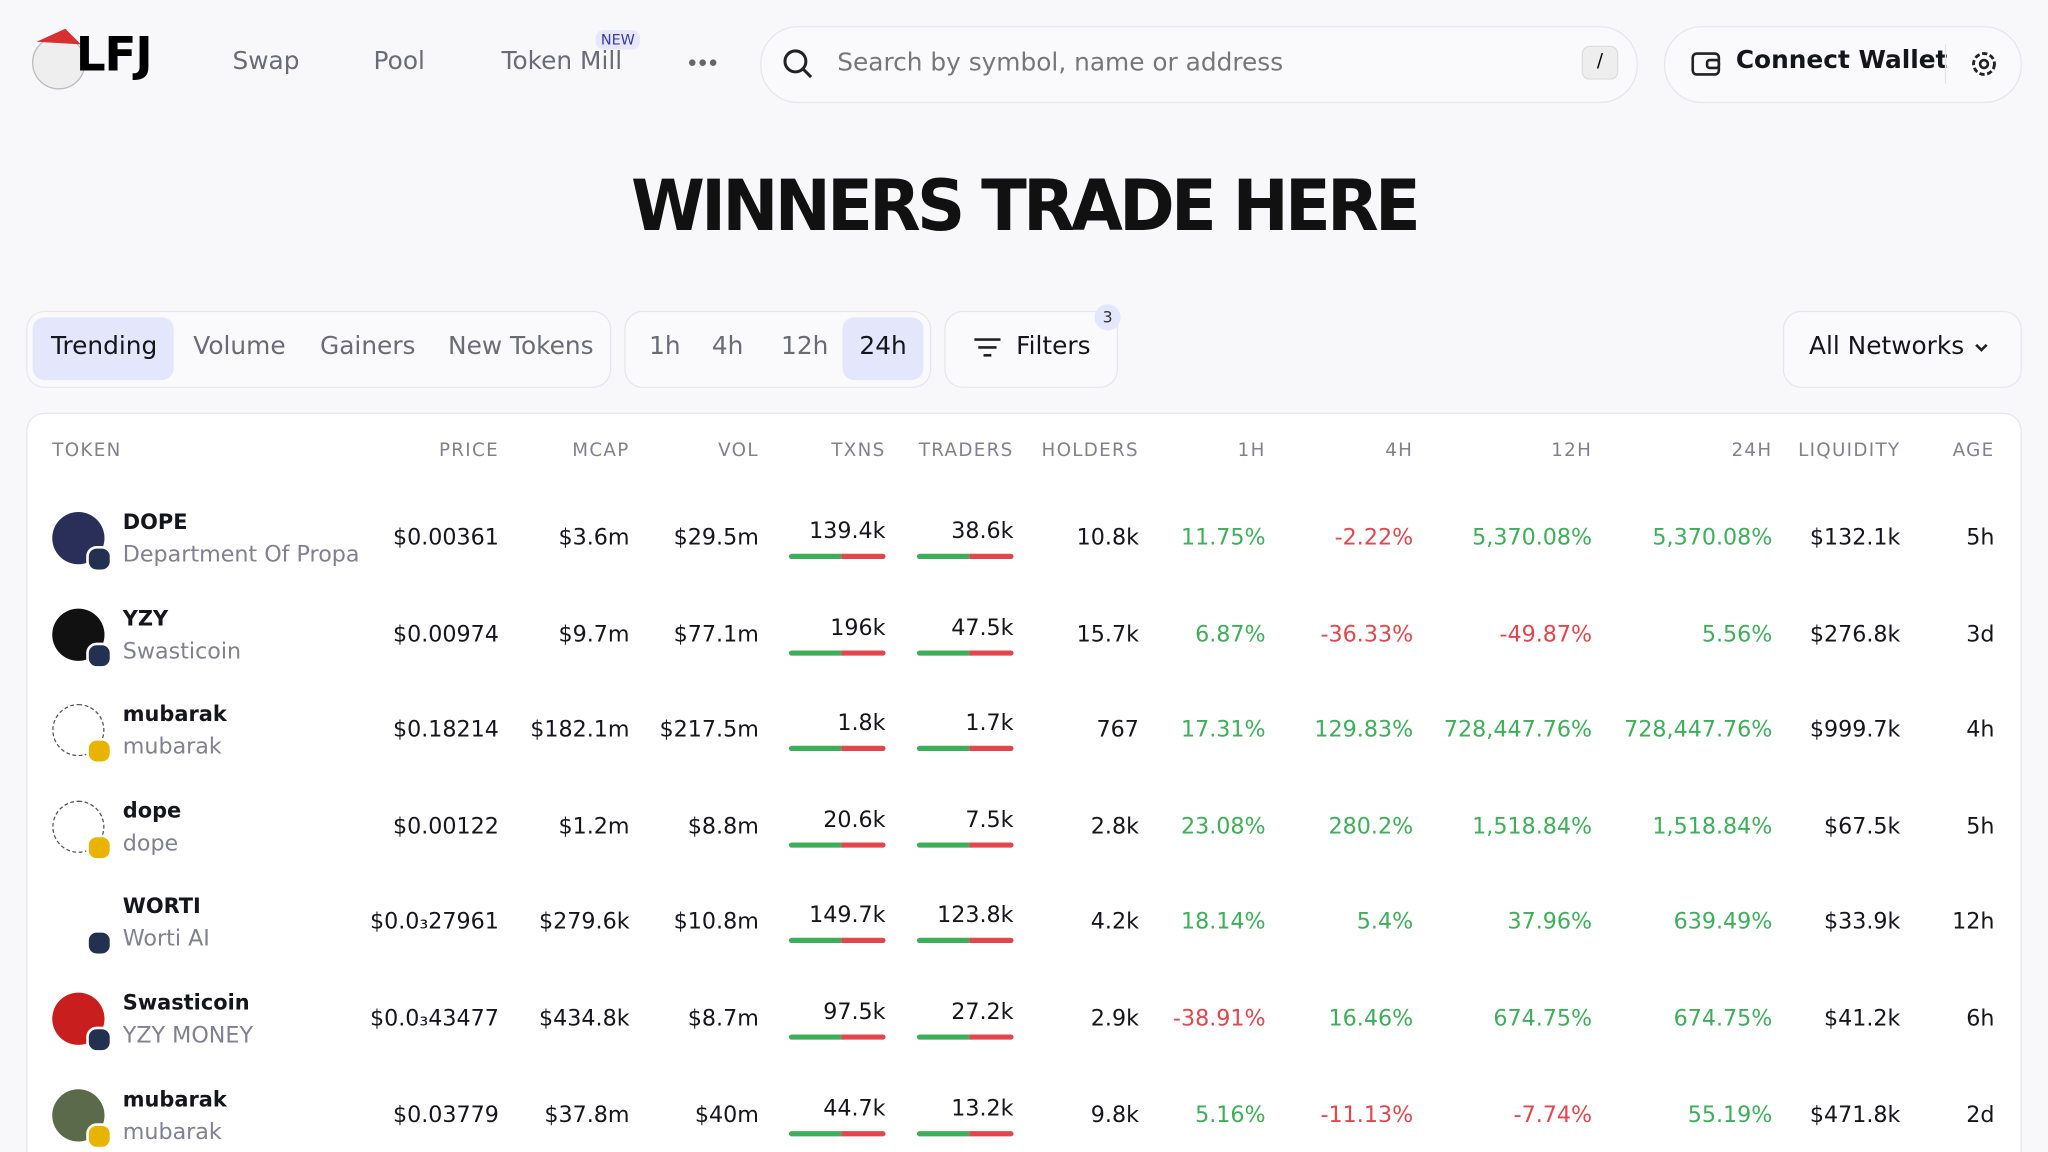 Image resolution: width=2048 pixels, height=1152 pixels. I want to click on tab-selected, so click(103, 349).